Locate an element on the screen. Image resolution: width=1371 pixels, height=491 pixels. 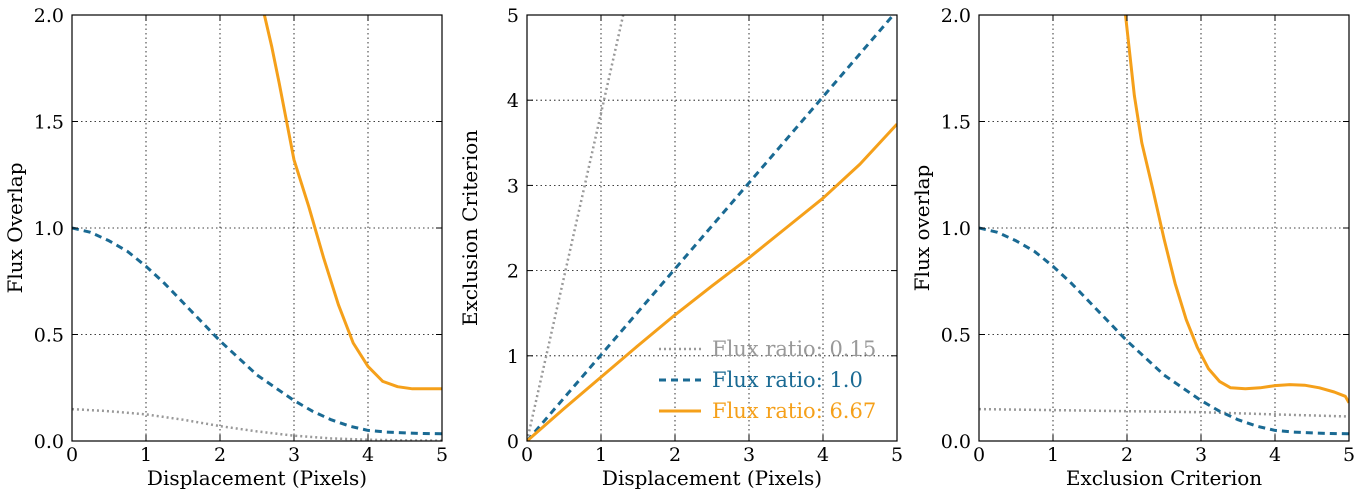
y-tick-label: 2 is located at coordinates (513, 272).